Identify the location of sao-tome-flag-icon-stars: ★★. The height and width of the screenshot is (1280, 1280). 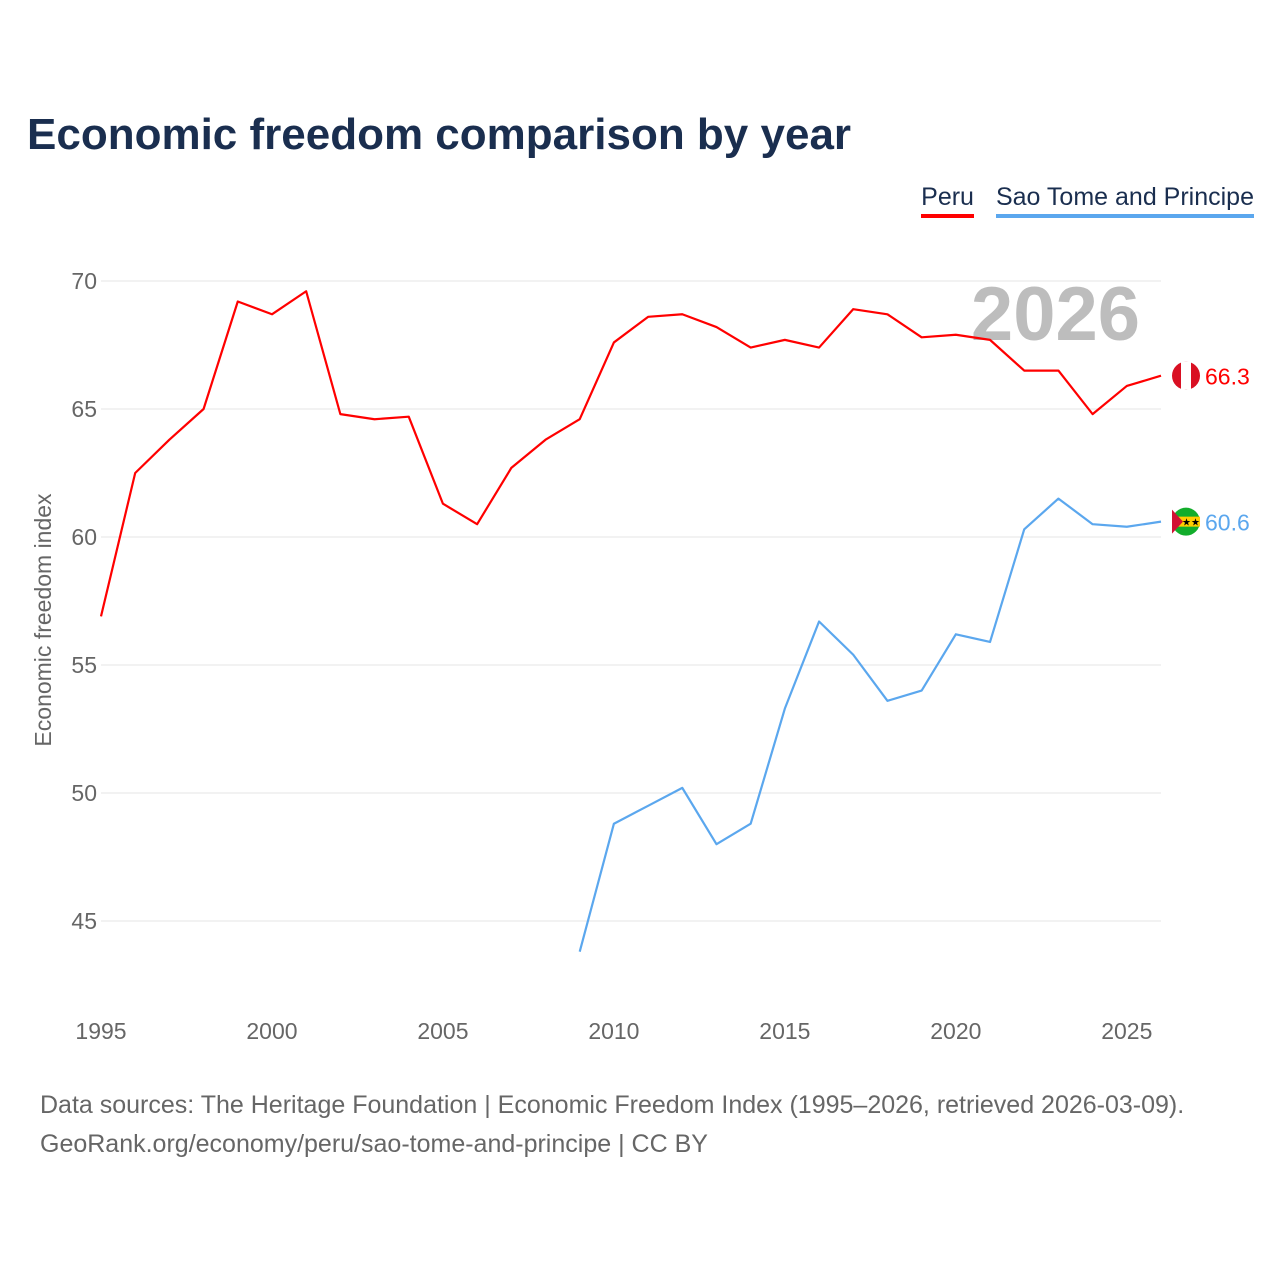
(1191, 523).